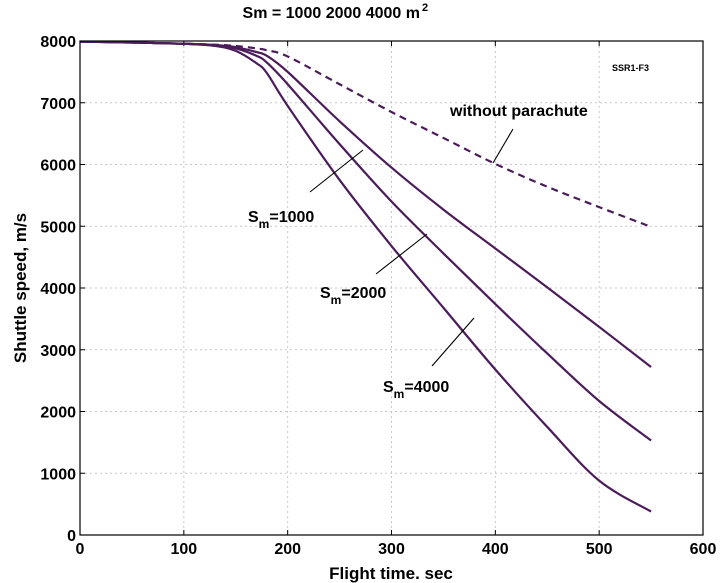 Image resolution: width=720 pixels, height=583 pixels. What do you see at coordinates (401, 254) in the screenshot?
I see `leader-sm-2000` at bounding box center [401, 254].